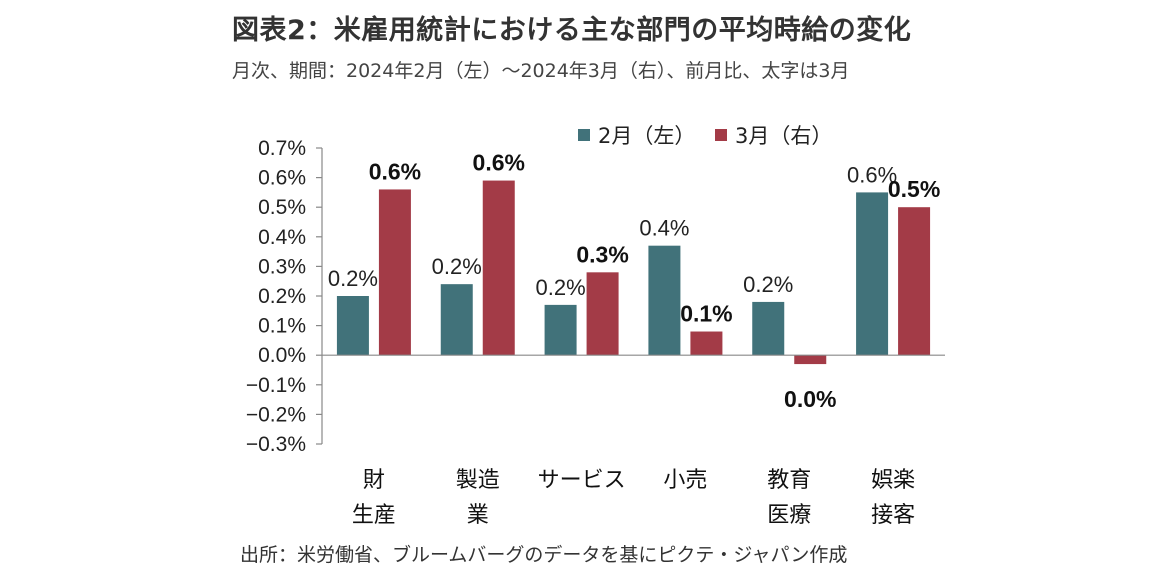 The height and width of the screenshot is (580, 1152). What do you see at coordinates (789, 515) in the screenshot?
I see `category-label: 医療` at bounding box center [789, 515].